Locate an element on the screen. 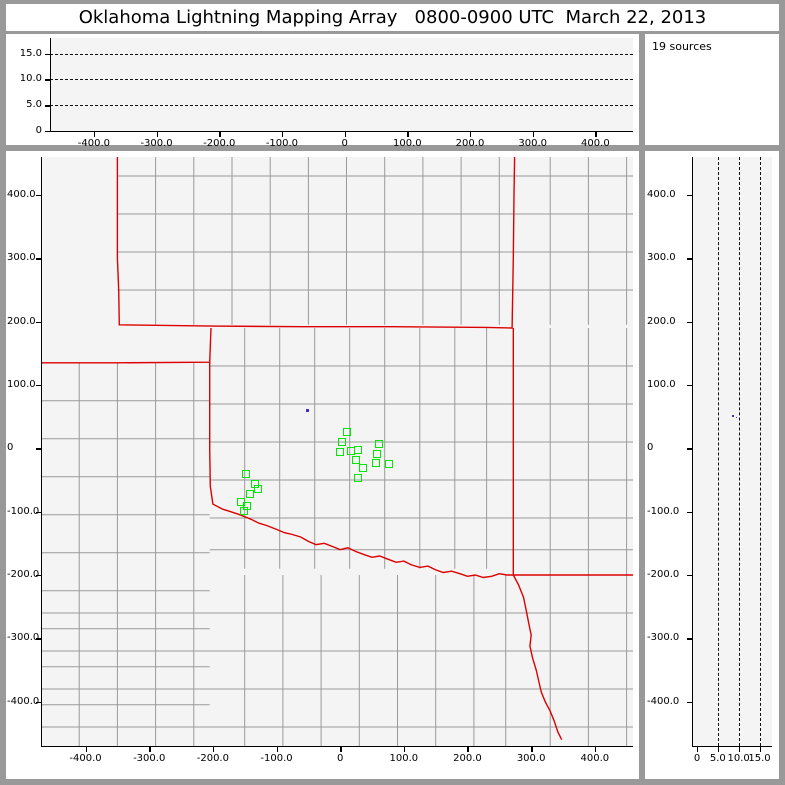 Image resolution: width=785 pixels, height=785 pixels. state-border-tx-la is located at coordinates (537, 657).